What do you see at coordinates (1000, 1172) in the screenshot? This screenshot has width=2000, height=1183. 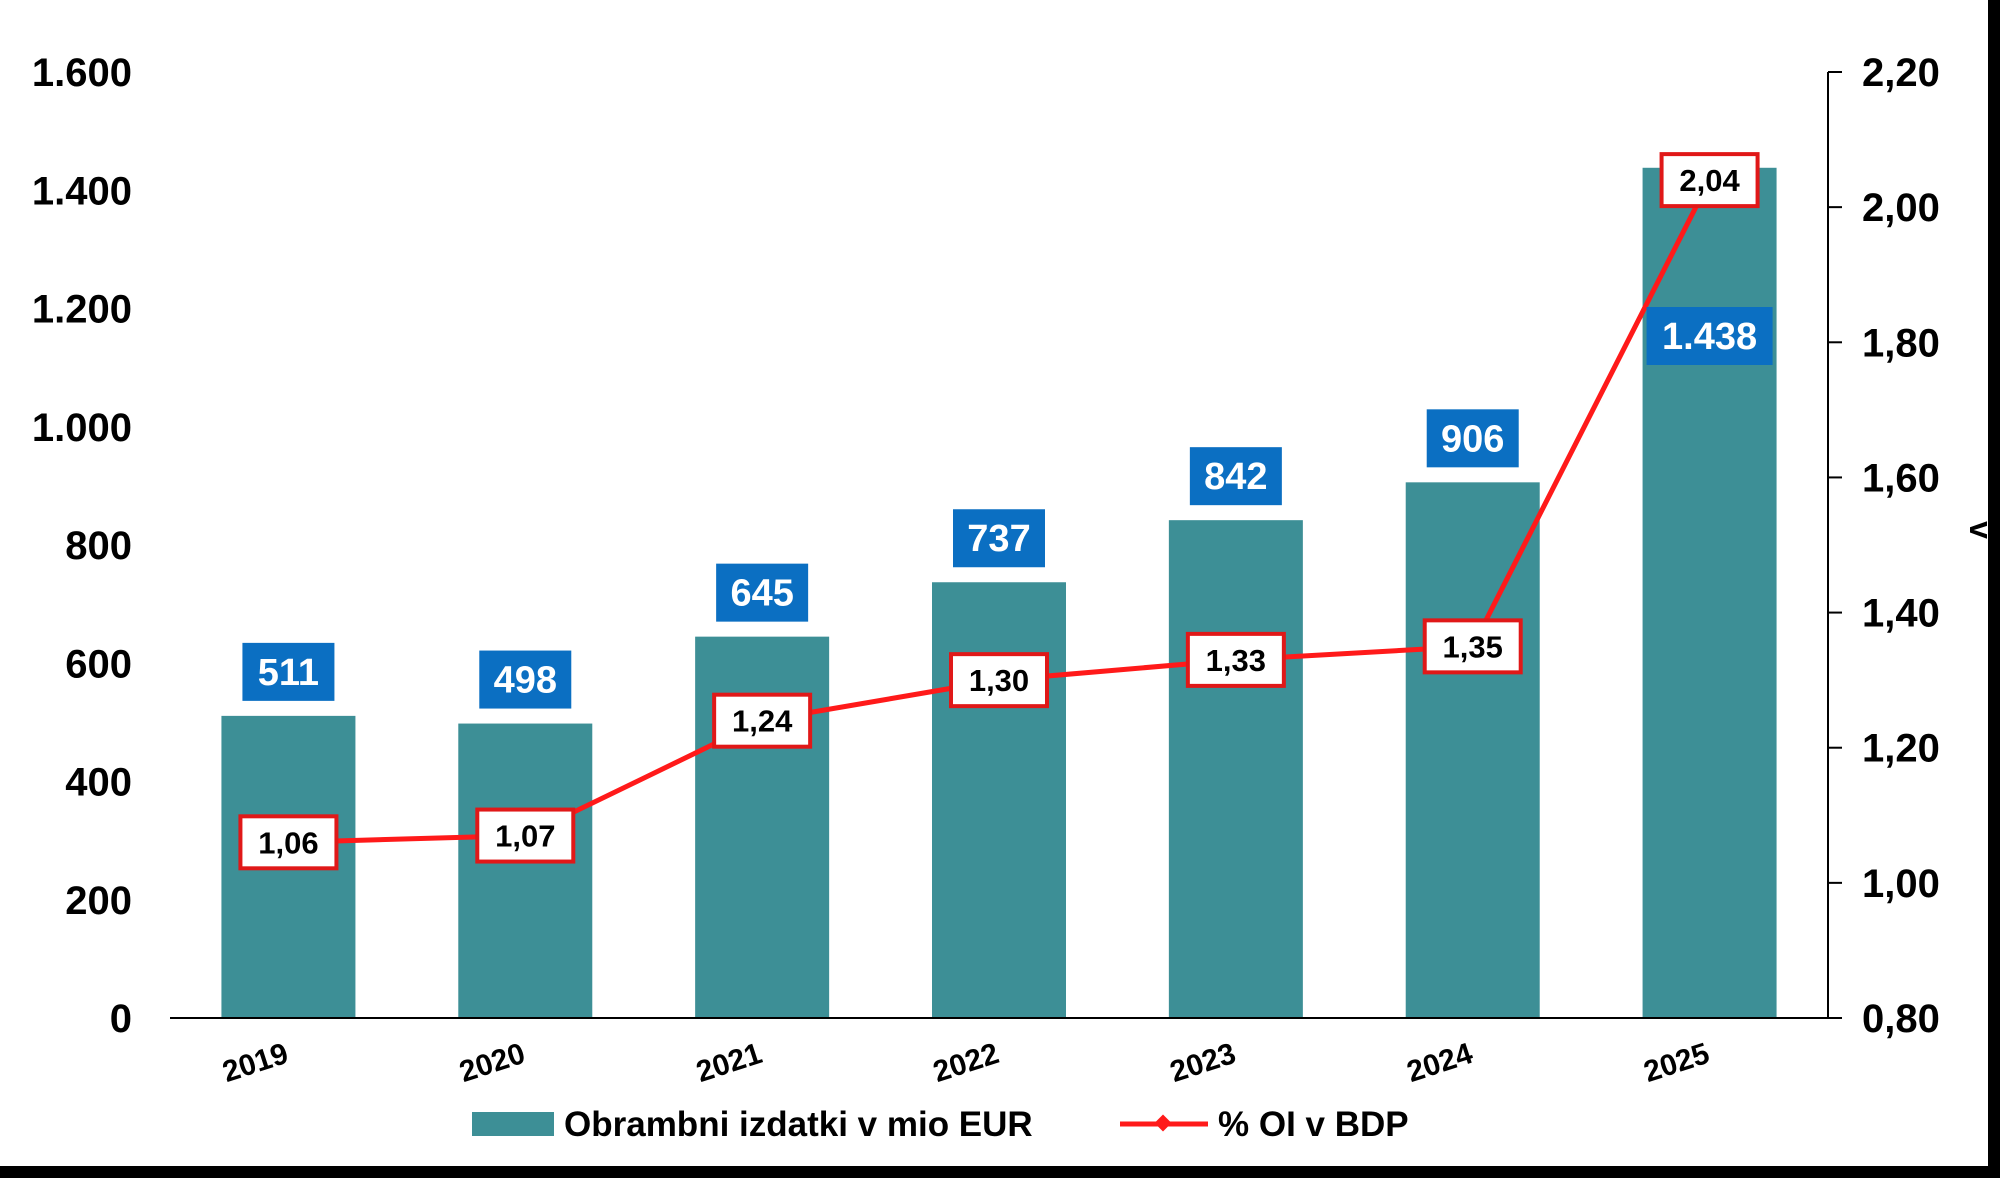 I see `frame-border-bottom` at bounding box center [1000, 1172].